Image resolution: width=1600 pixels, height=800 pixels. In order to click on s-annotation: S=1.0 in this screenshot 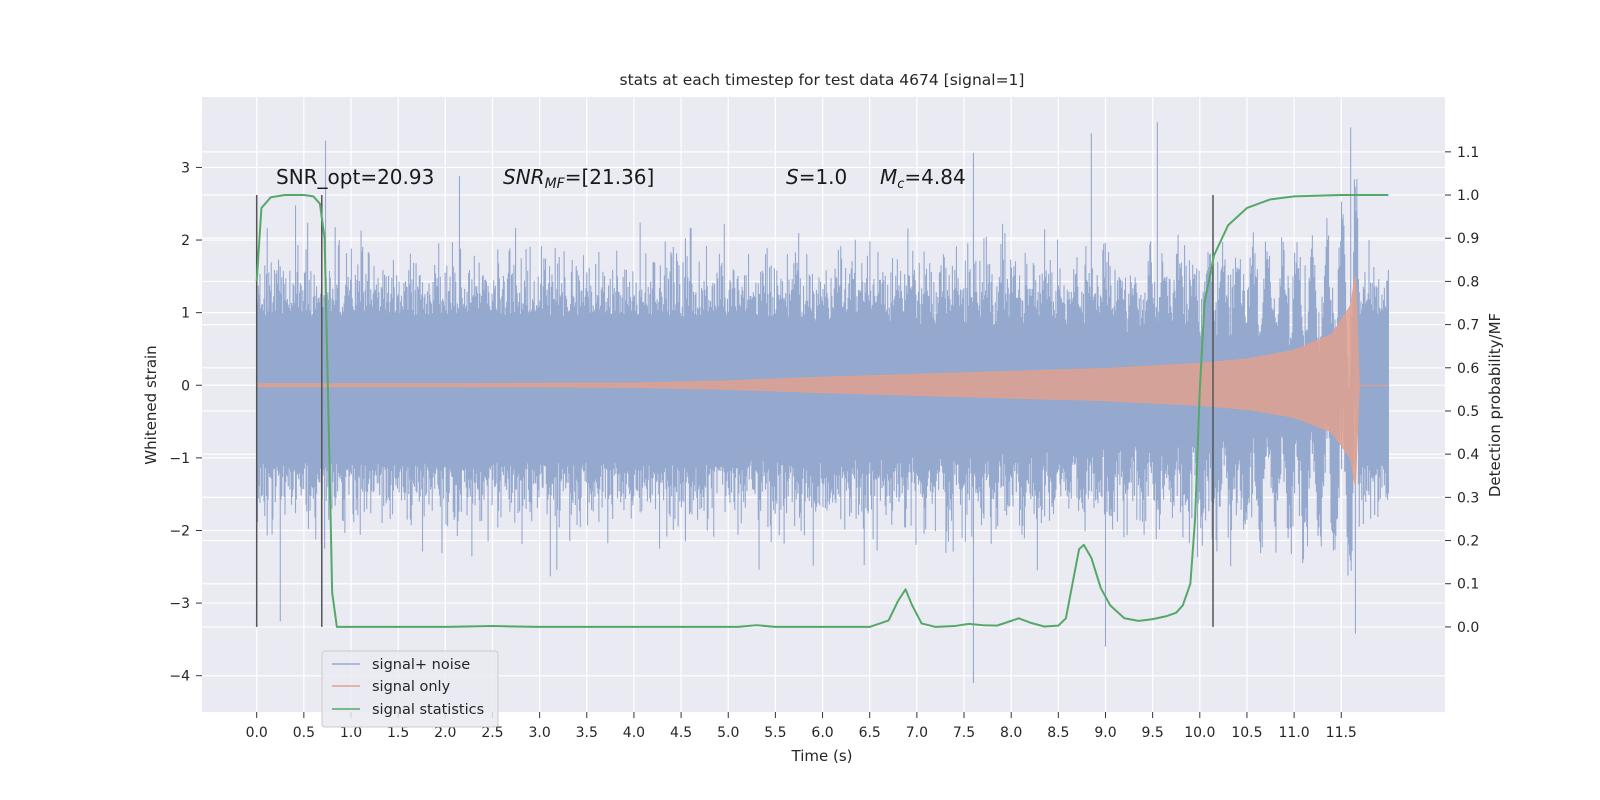, I will do `click(816, 177)`.